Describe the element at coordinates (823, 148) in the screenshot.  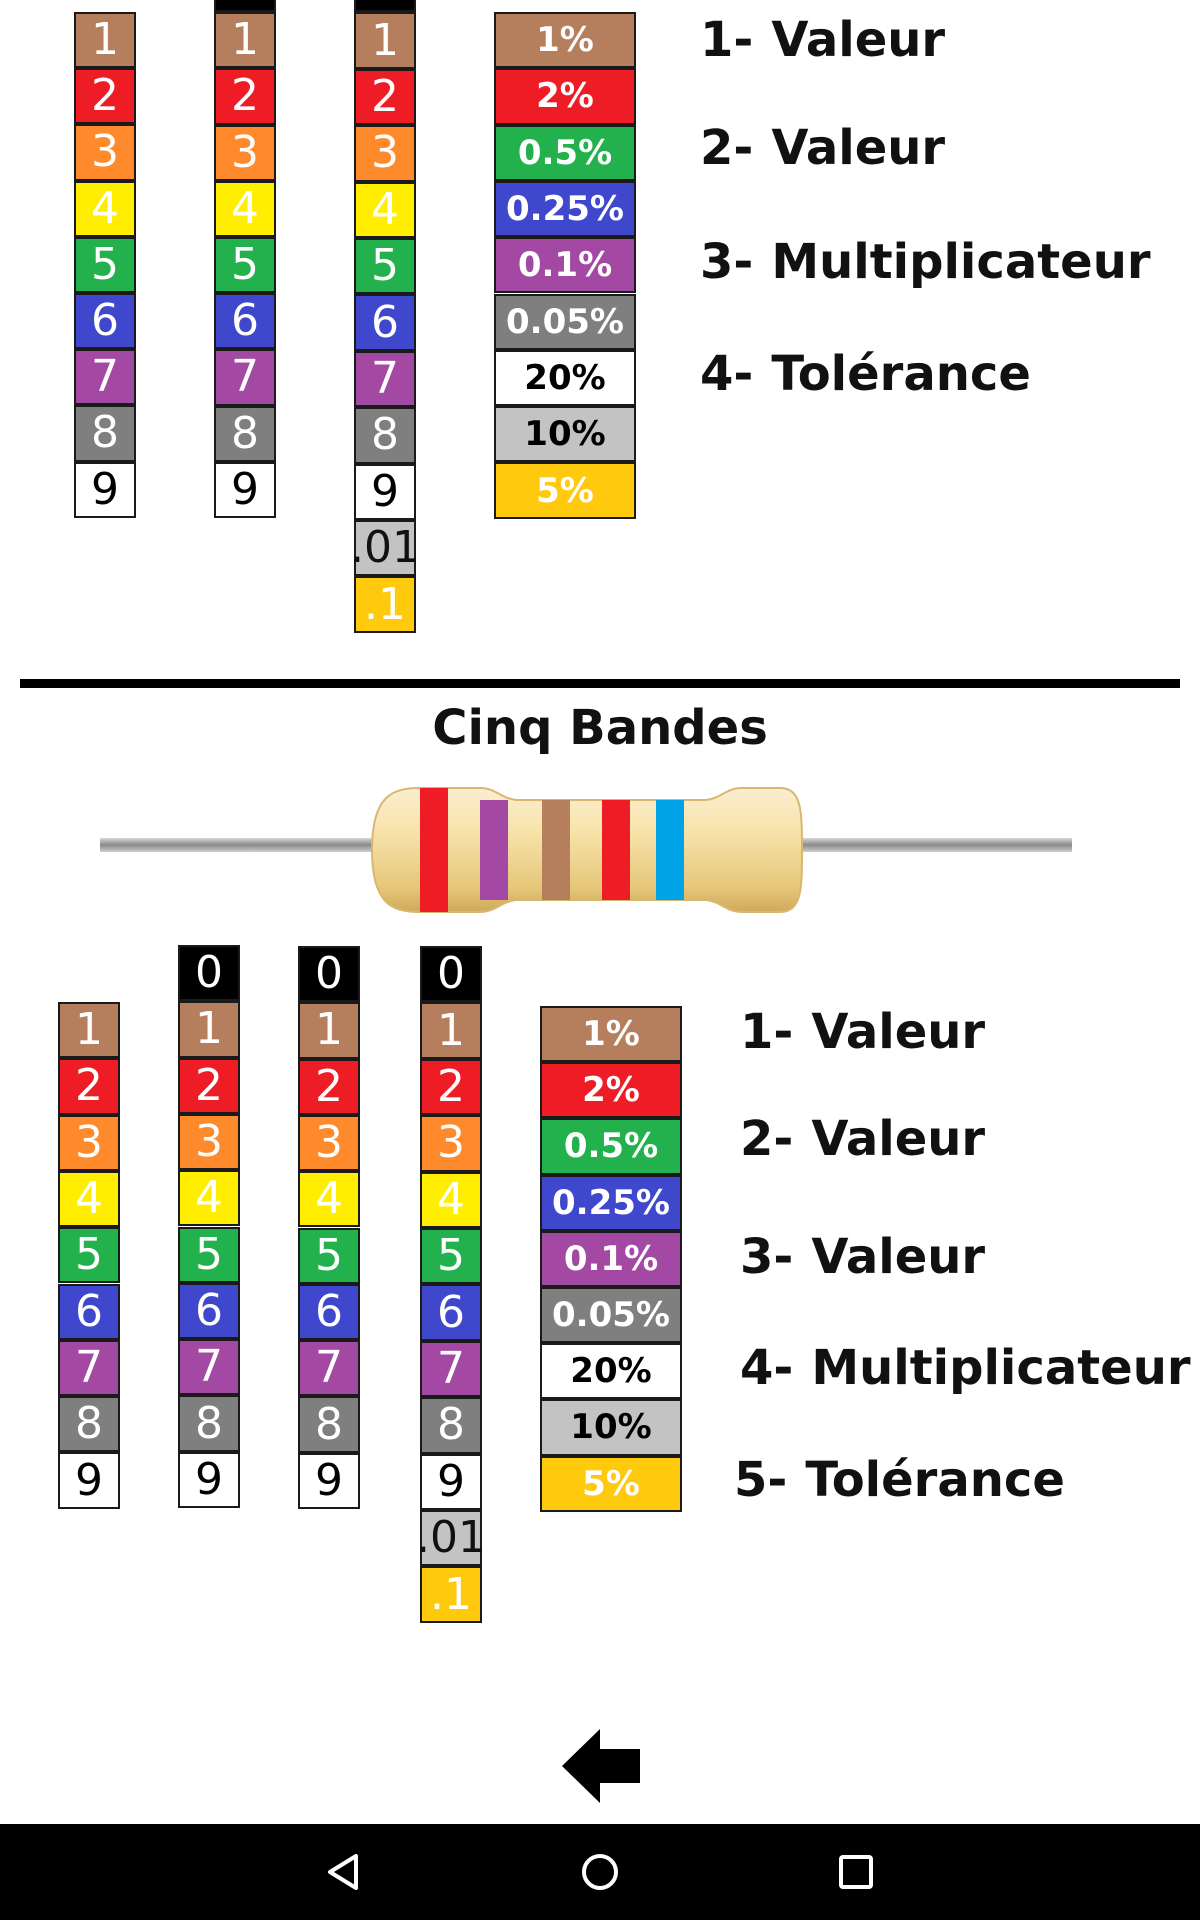
I see `four-band-legend-2: 2- Valeur` at that location.